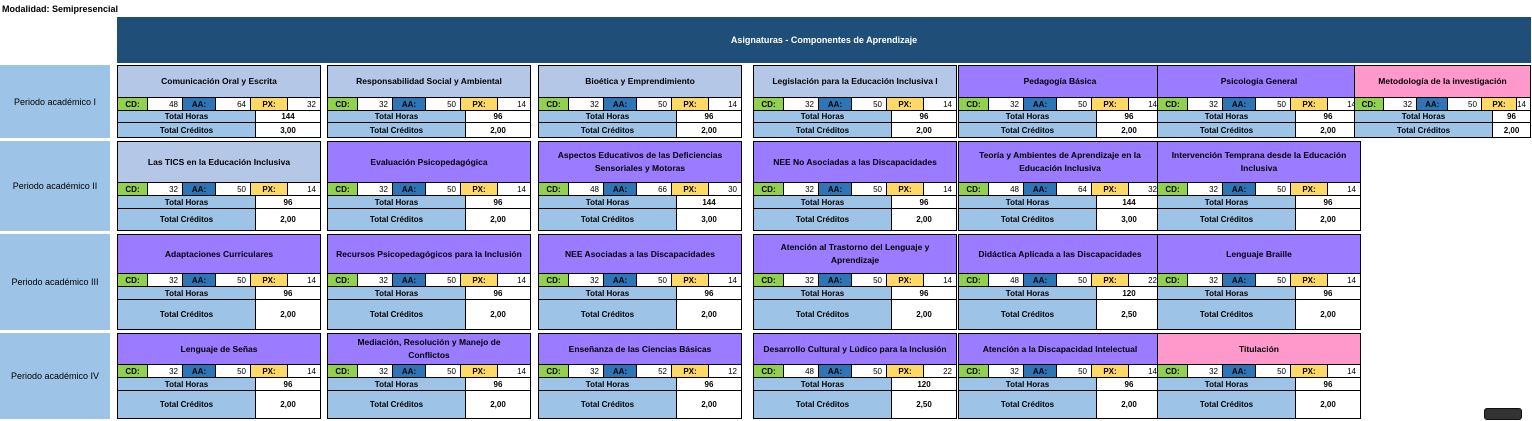  I want to click on cd-value: 48, so click(1006, 189).